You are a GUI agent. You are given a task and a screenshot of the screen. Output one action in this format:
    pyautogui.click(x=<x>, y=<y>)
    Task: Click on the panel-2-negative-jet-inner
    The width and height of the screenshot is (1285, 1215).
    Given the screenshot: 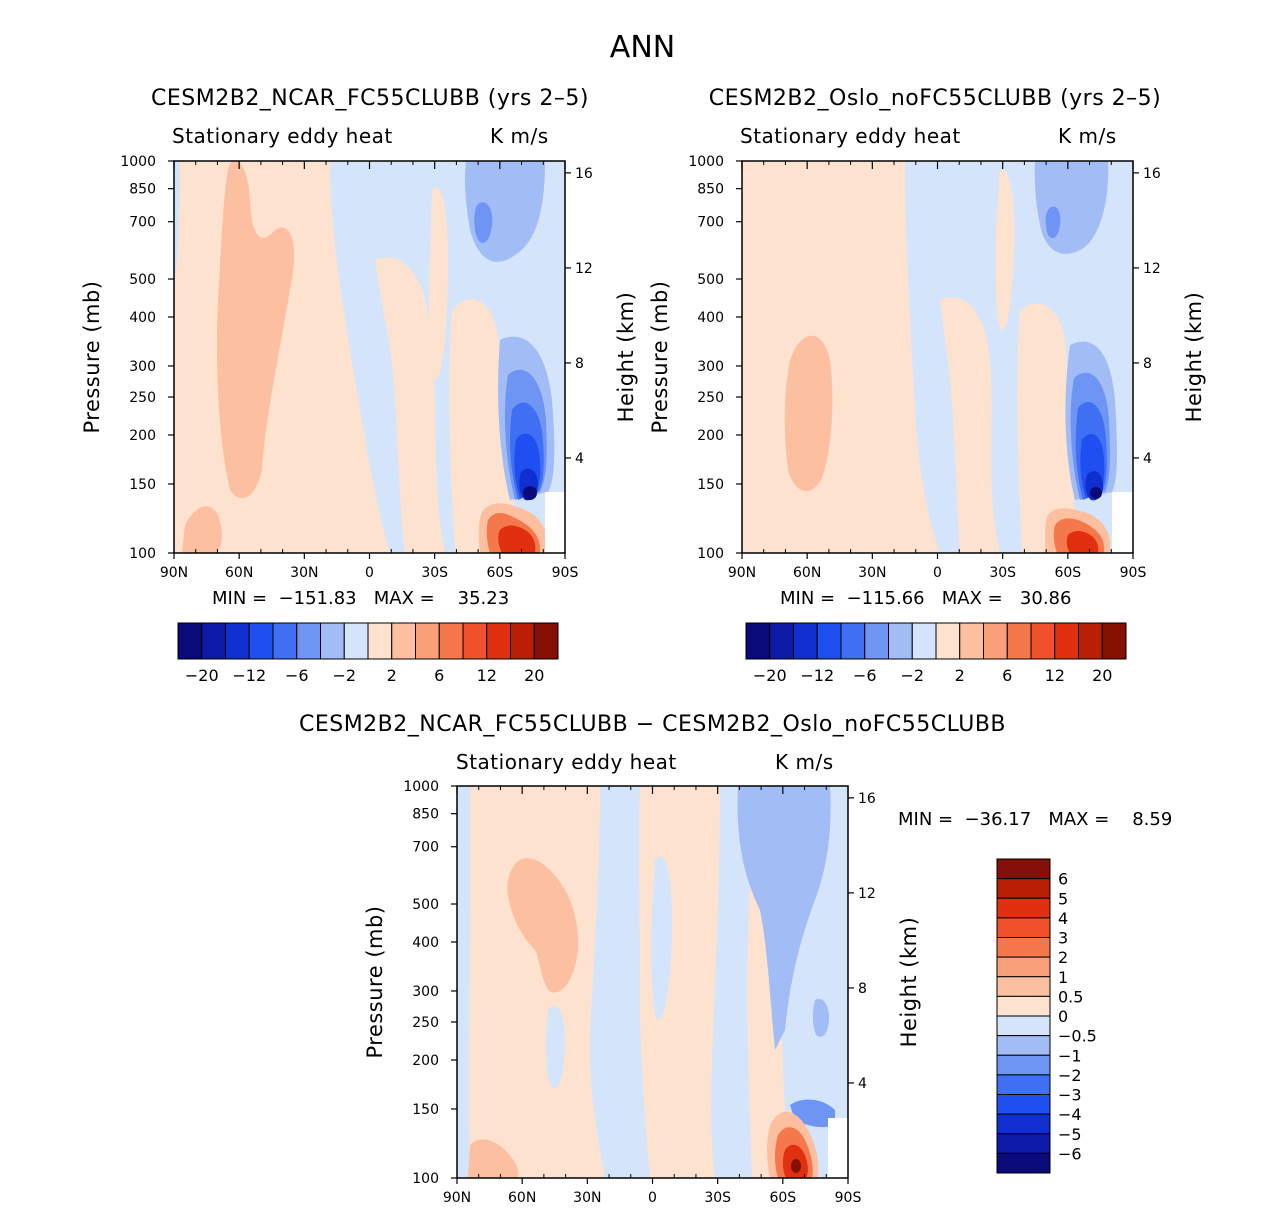 What is the action you would take?
    pyautogui.click(x=1053, y=222)
    